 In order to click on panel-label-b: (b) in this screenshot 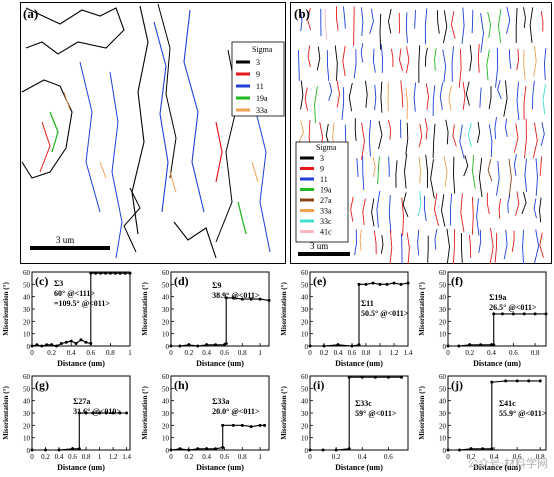, I will do `click(302, 13)`.